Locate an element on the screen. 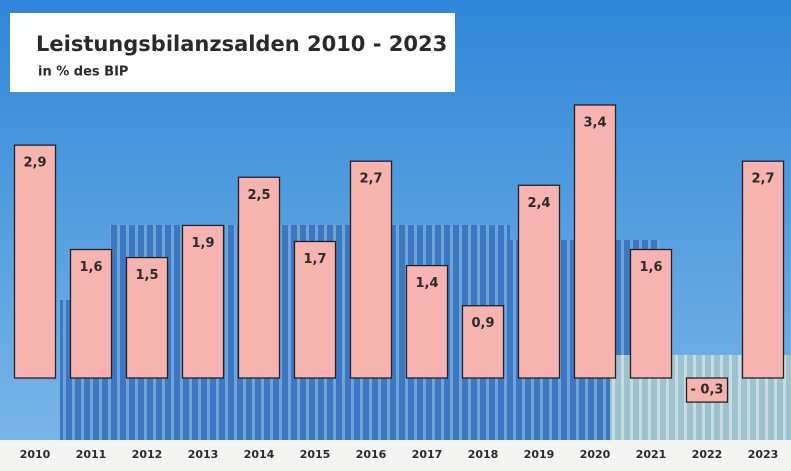 The height and width of the screenshot is (471, 791). x-tick-label: 2014 is located at coordinates (259, 454).